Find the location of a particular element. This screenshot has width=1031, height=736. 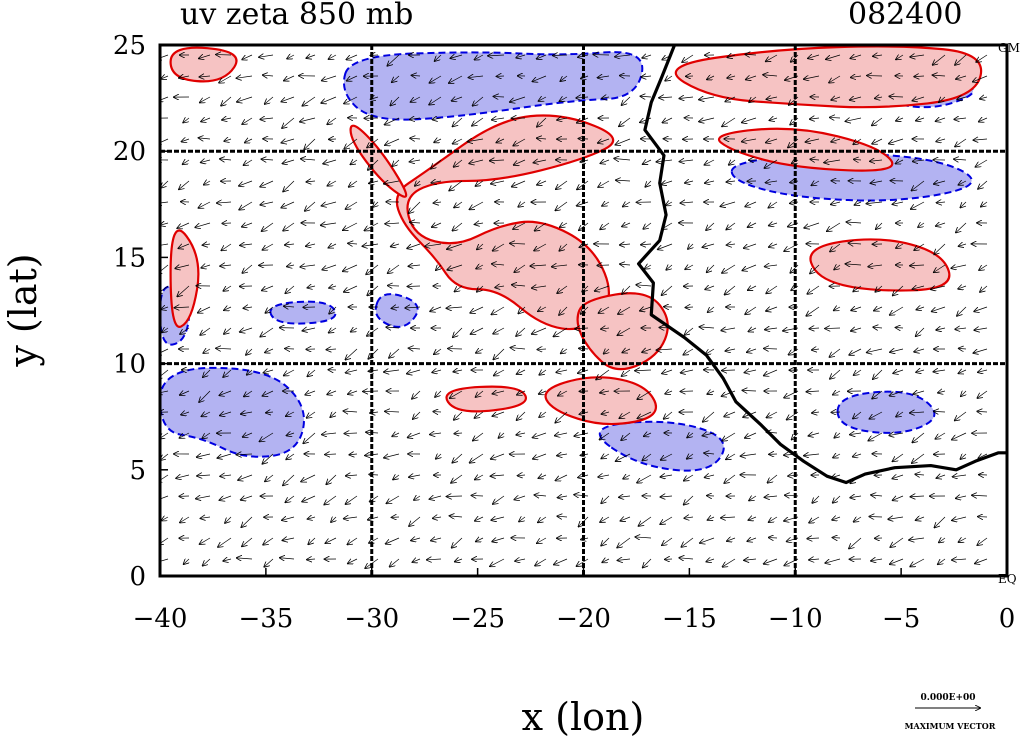

y-axis-label: y (lat) is located at coordinates (23, 310).